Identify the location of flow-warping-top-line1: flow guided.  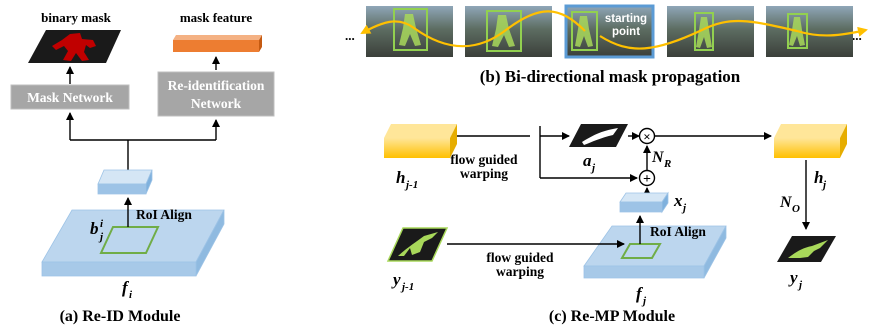
(484, 159).